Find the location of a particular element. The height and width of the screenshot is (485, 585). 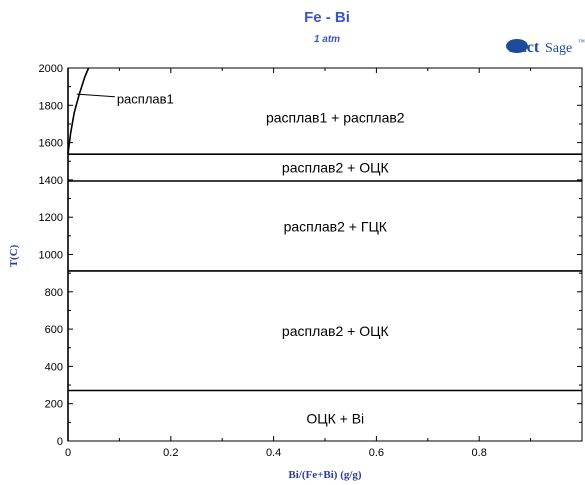

region-label-1: расплав1 + расплав2 is located at coordinates (335, 117).